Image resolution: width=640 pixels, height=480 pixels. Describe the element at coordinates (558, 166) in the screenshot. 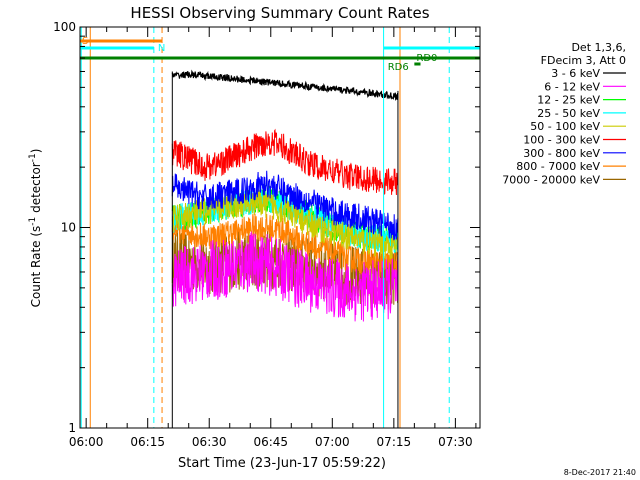

I see `legend-label-7: 800 - 7000 keV` at that location.